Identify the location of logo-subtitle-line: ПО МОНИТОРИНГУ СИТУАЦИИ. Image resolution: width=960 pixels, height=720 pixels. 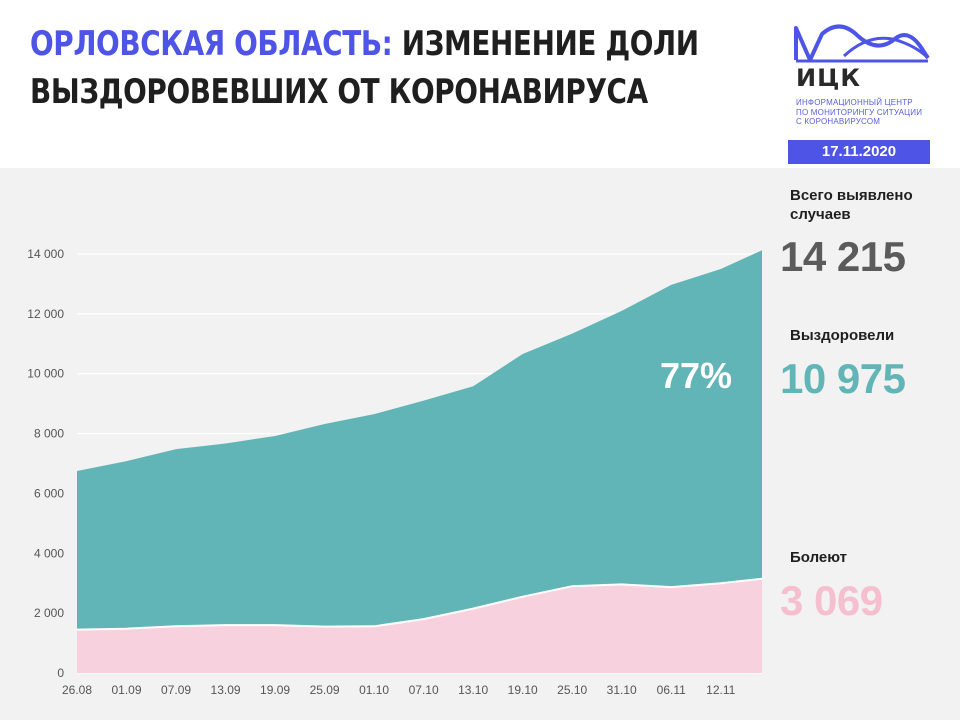
(859, 112).